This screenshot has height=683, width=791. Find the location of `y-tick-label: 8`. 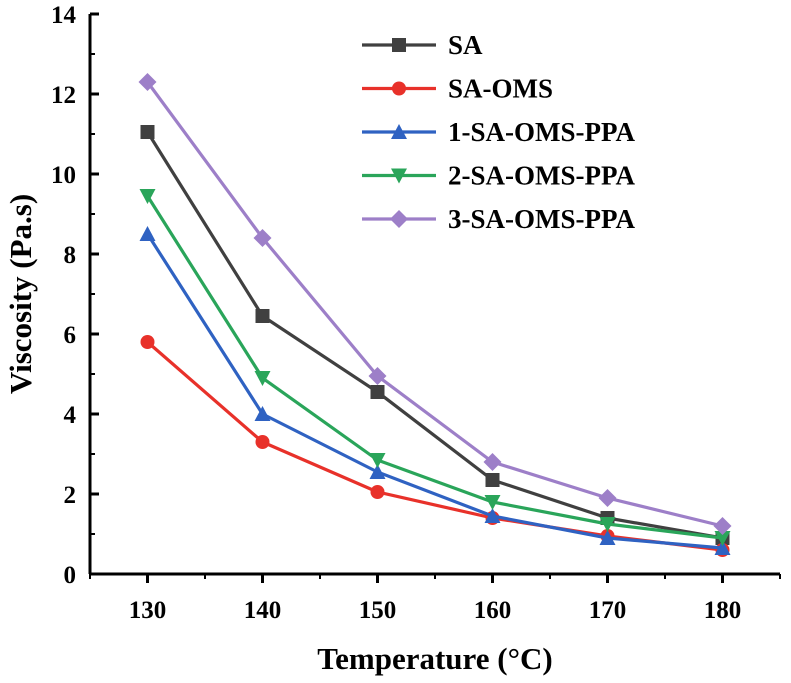

y-tick-label: 8 is located at coordinates (70, 255).